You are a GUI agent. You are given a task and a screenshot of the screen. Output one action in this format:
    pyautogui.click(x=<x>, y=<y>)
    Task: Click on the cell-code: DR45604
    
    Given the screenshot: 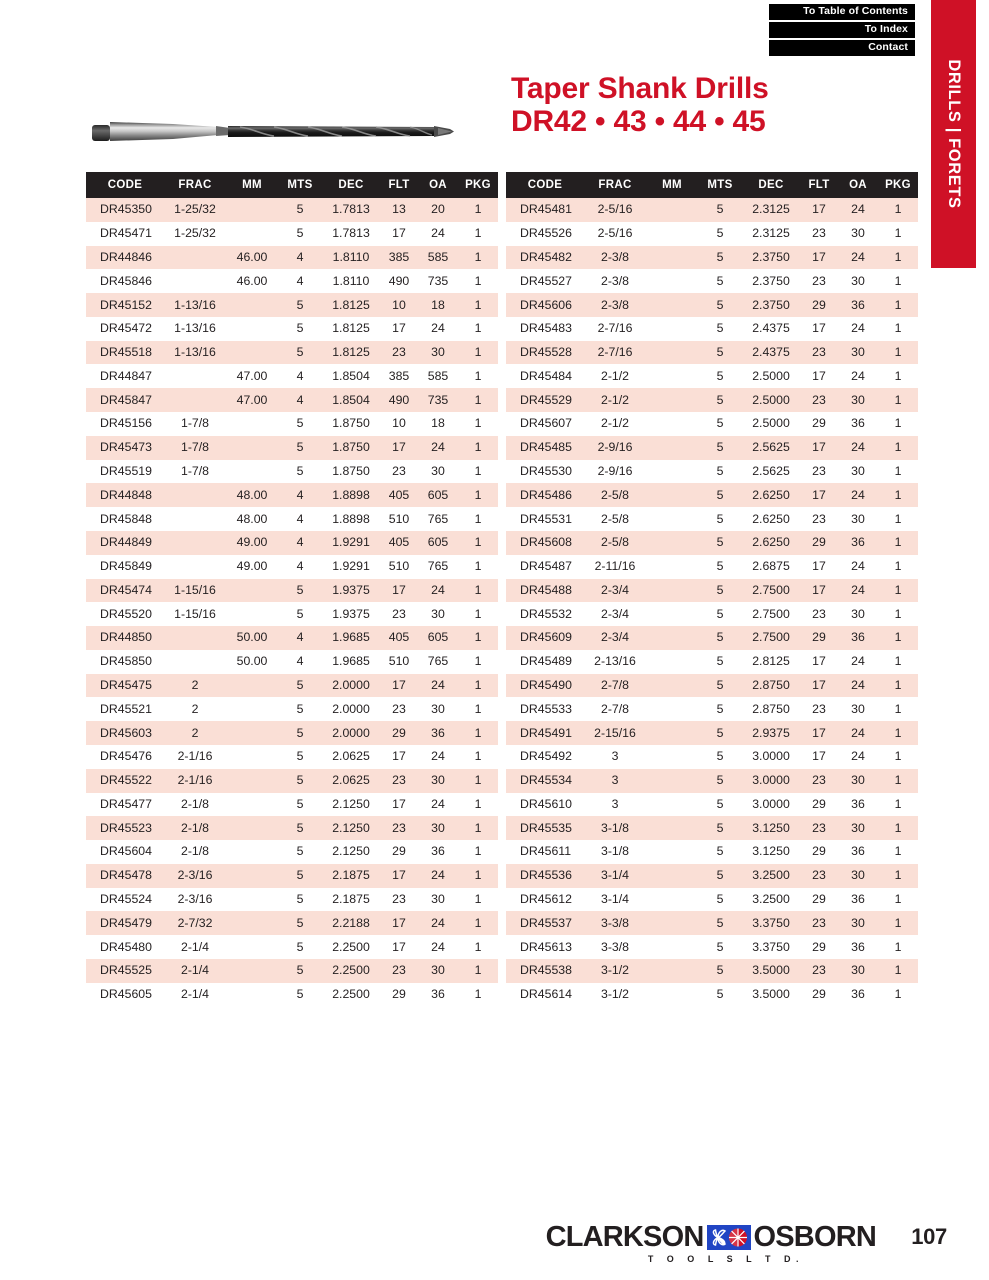 What is the action you would take?
    pyautogui.click(x=126, y=851)
    